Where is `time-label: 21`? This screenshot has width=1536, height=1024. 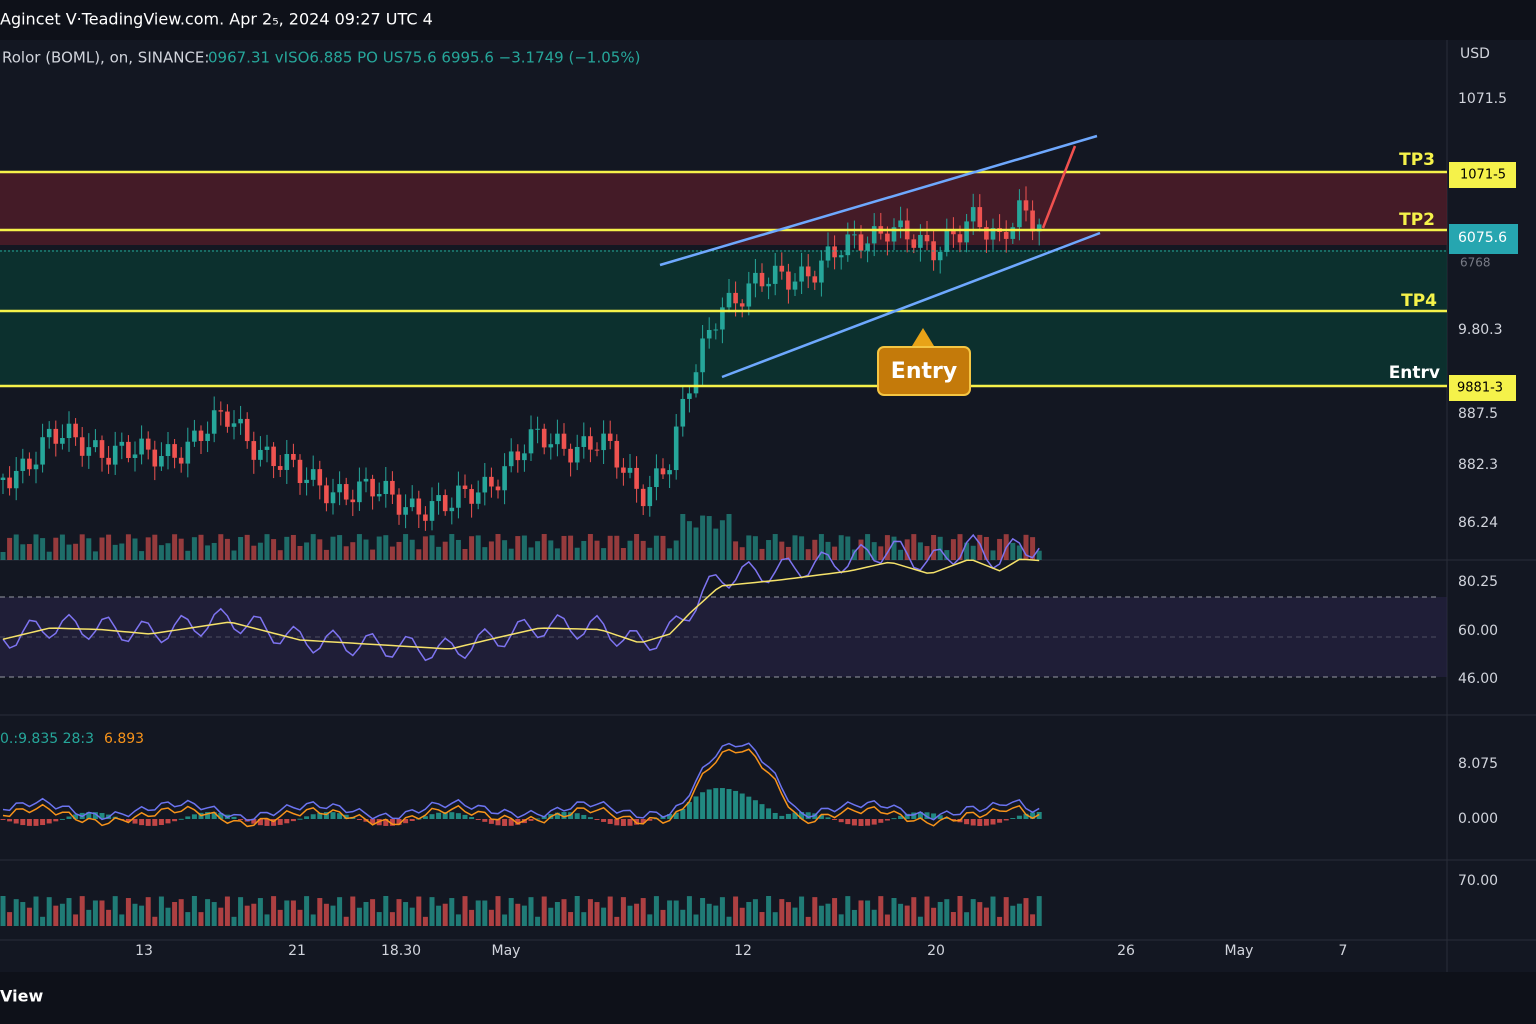
time-label: 21 is located at coordinates (297, 951).